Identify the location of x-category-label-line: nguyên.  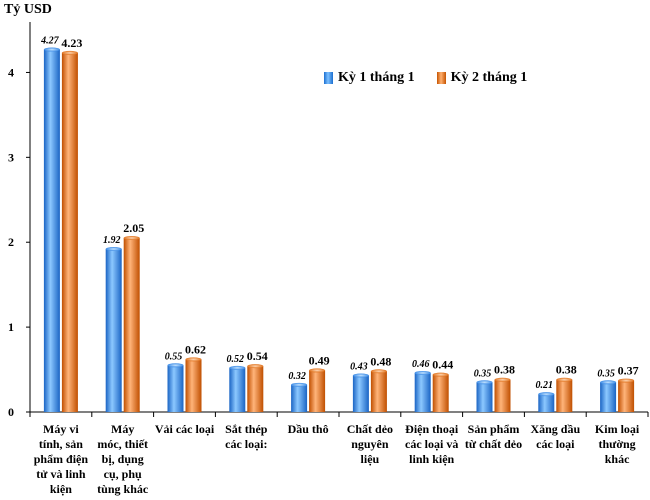
(370, 444).